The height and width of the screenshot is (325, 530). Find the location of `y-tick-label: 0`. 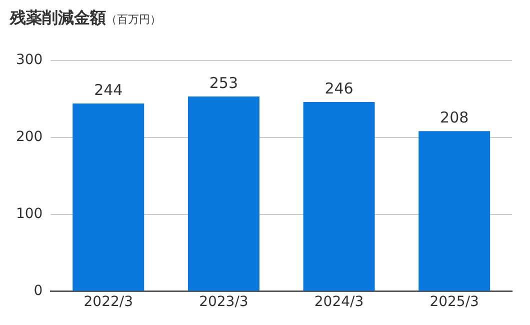

y-tick-label: 0 is located at coordinates (38, 290).